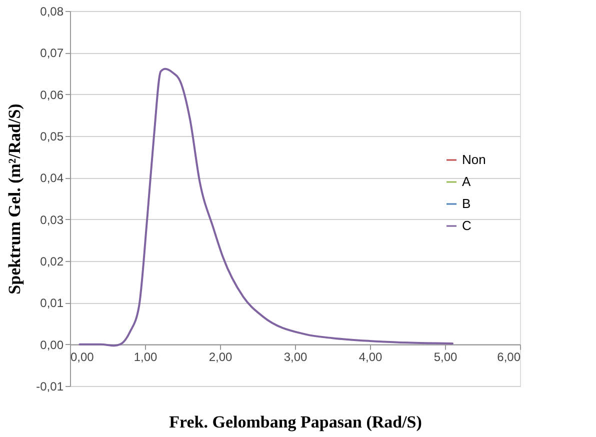 Image resolution: width=596 pixels, height=437 pixels. I want to click on y-tick-label: -0,01, so click(50, 387).